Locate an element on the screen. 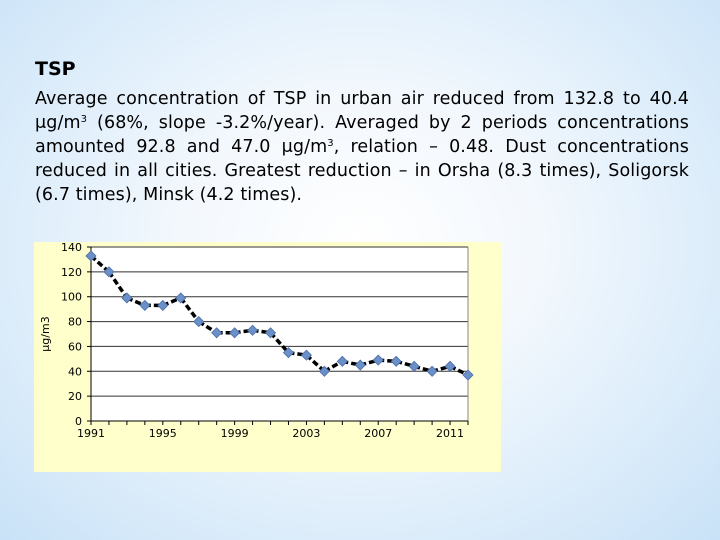  y-tick-label: 120 is located at coordinates (71, 272).